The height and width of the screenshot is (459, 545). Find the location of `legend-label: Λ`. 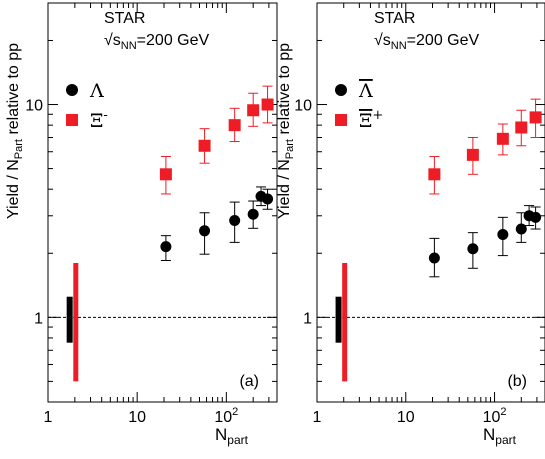

legend-label: Λ is located at coordinates (365, 91).